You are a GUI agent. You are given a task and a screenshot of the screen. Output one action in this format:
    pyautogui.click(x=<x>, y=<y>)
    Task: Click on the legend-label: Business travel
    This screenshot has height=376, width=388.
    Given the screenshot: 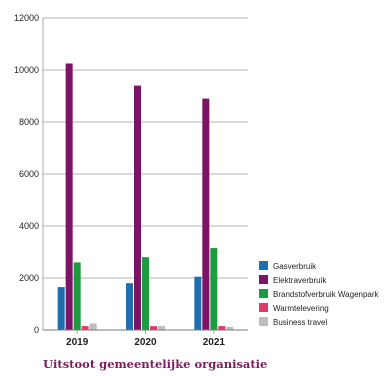 What is the action you would take?
    pyautogui.click(x=300, y=322)
    